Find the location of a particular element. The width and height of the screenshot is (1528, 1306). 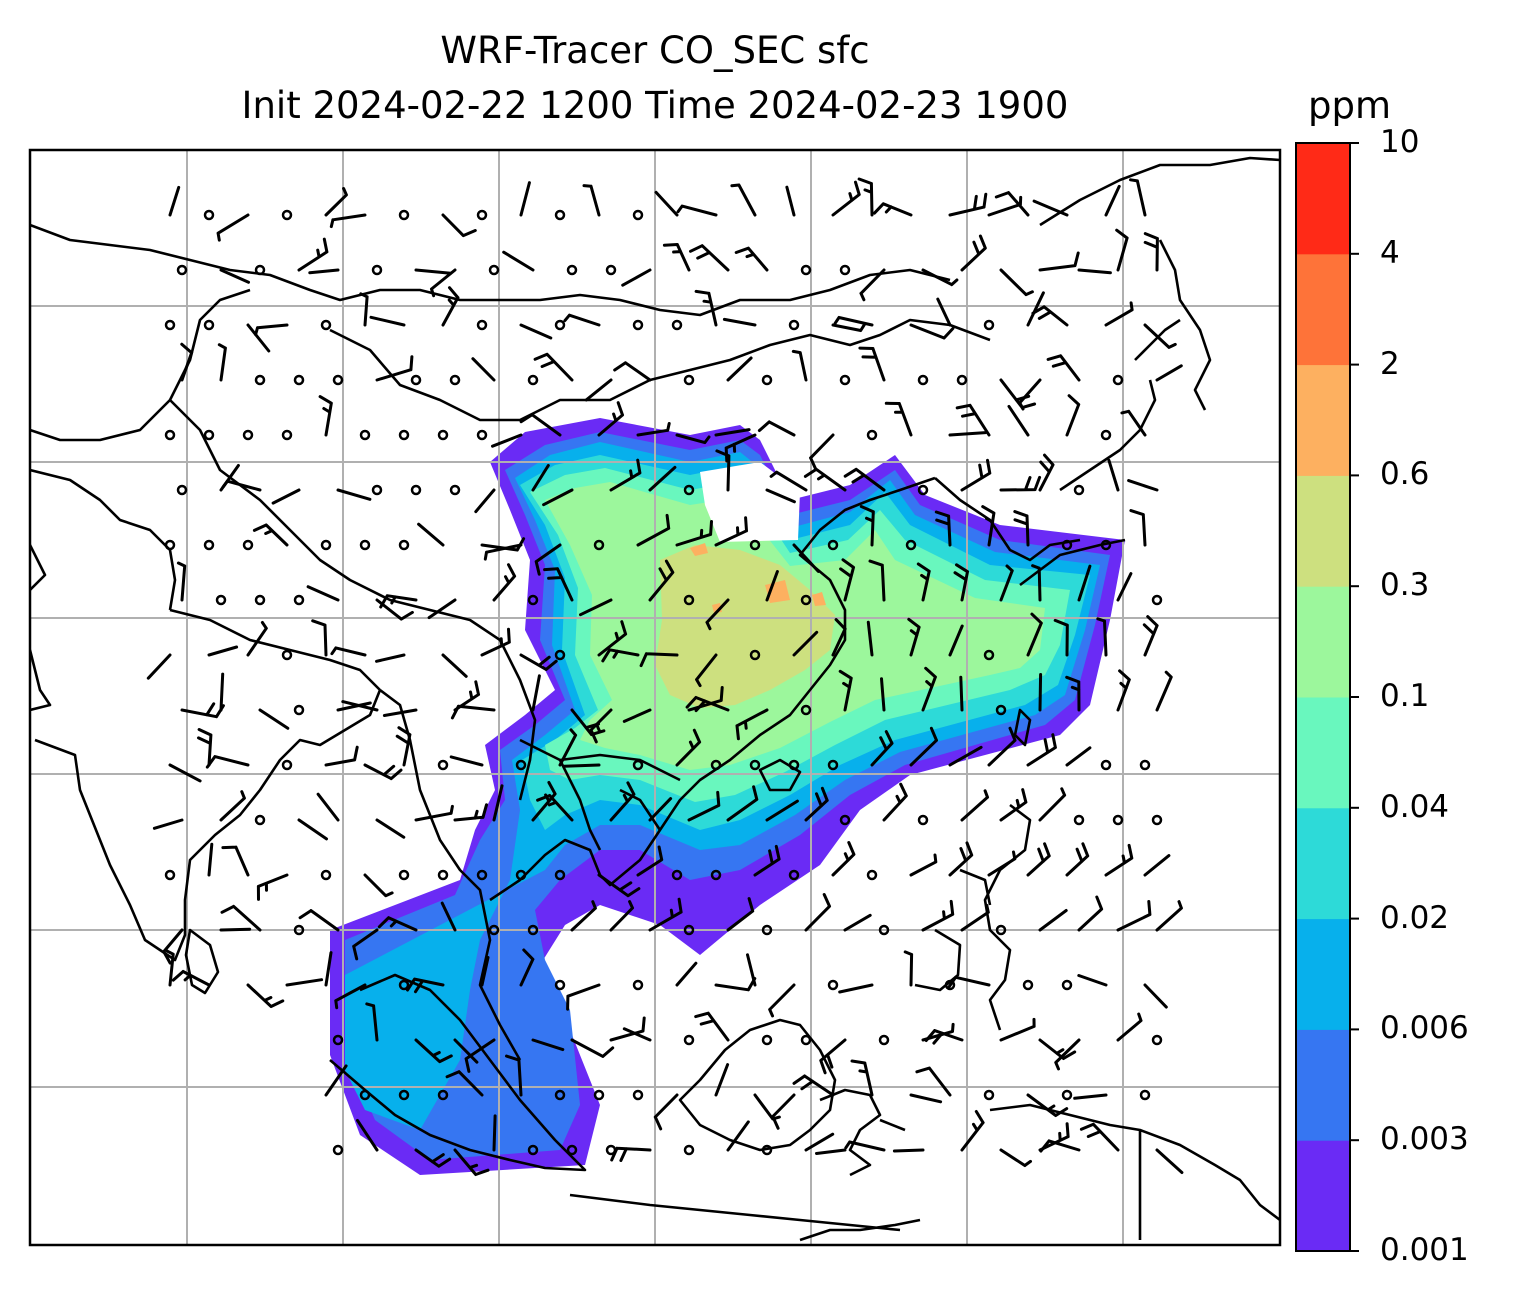

coast-indochina is located at coordinates (712, 689).